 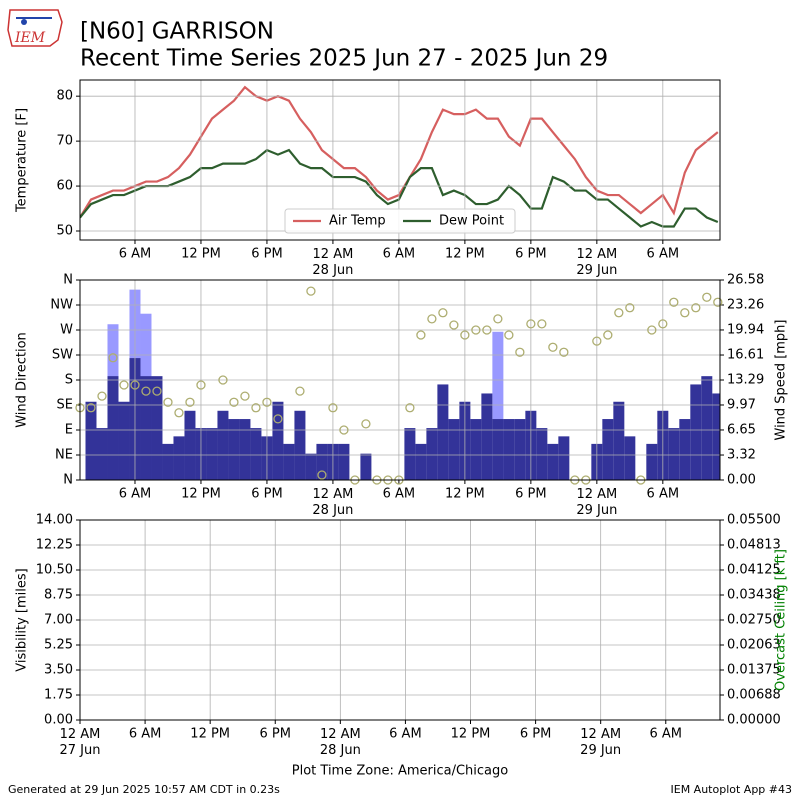 I want to click on legend-label: Dew Point, so click(x=471, y=221).